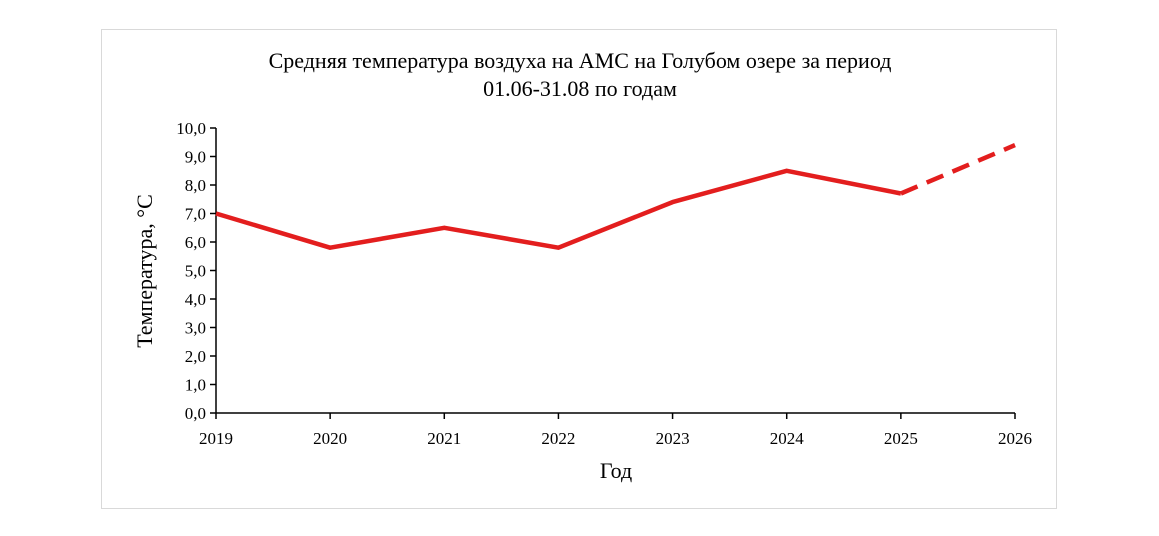  What do you see at coordinates (615, 430) in the screenshot?
I see `x-axis-ticks: 2019 2020 2021 2022 2023 2024 2025 2026` at bounding box center [615, 430].